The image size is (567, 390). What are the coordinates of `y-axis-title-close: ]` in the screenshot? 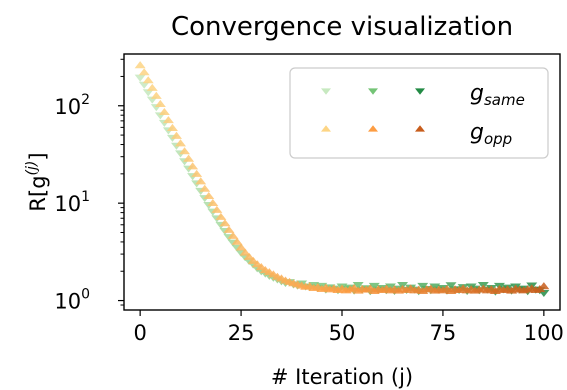 It's located at (38, 156).